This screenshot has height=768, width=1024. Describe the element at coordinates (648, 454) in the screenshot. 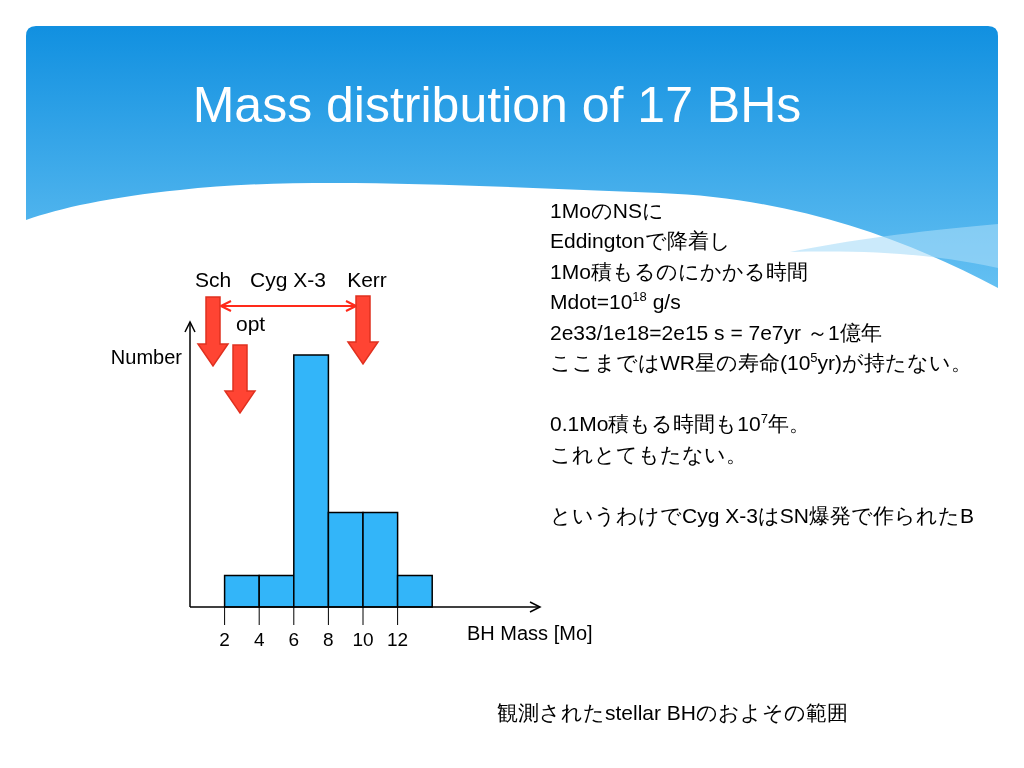

I see `text: これとてもたない。` at that location.